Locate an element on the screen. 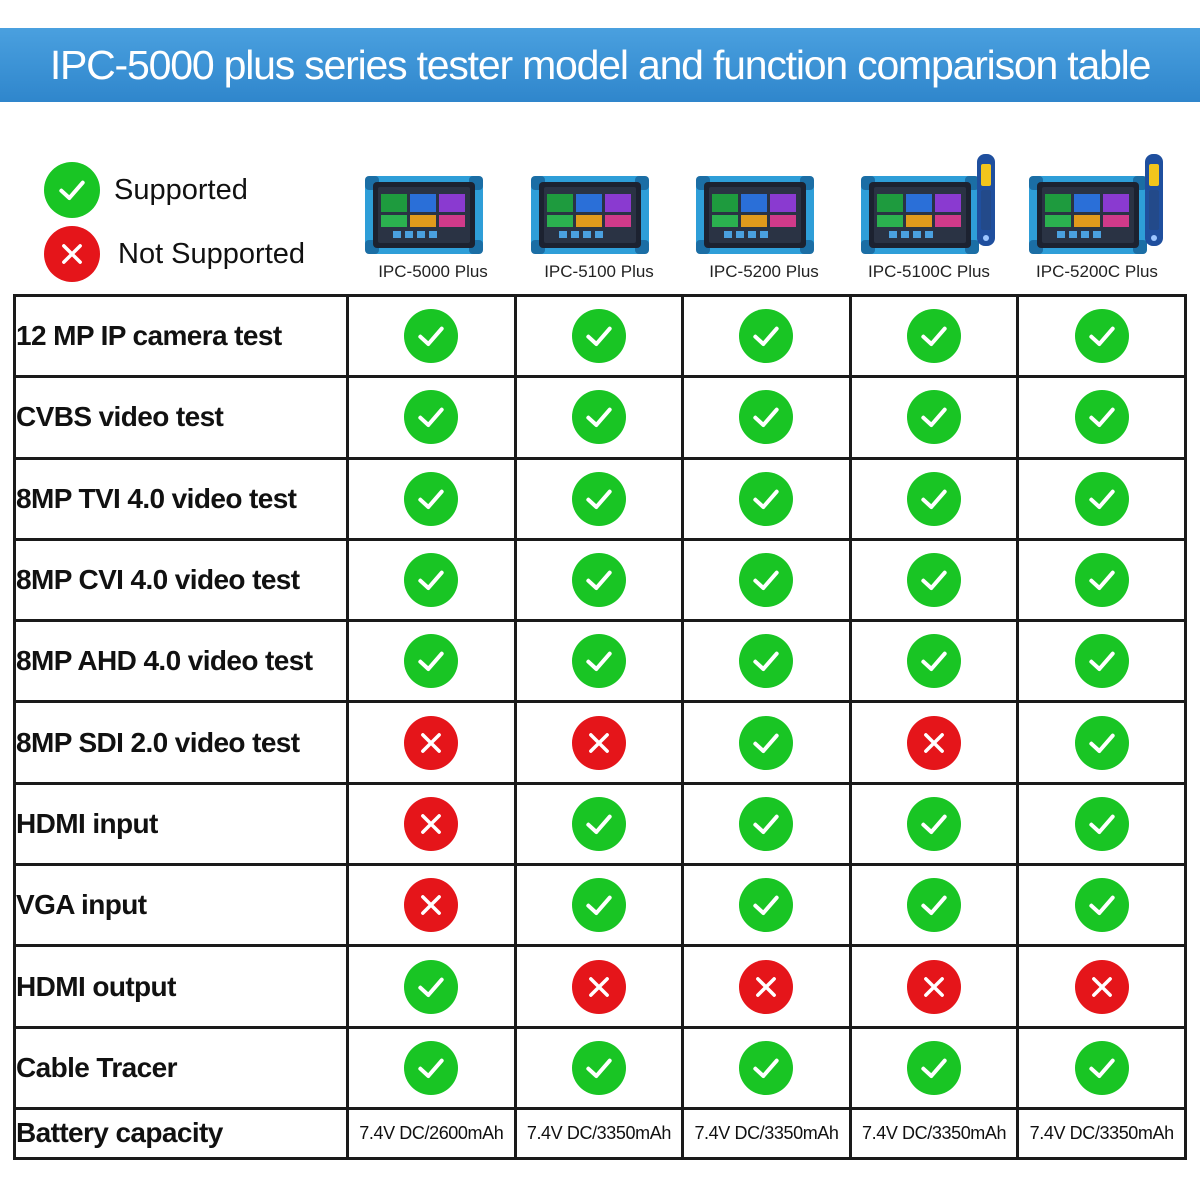  feature-label: HDMI output is located at coordinates (181, 986).